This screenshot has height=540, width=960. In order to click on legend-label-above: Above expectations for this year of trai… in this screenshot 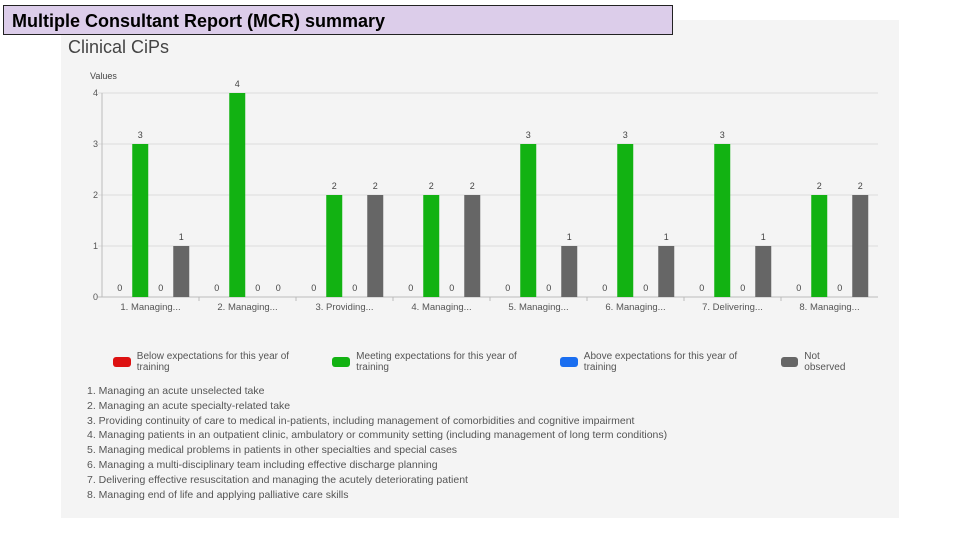, I will do `click(660, 362)`.